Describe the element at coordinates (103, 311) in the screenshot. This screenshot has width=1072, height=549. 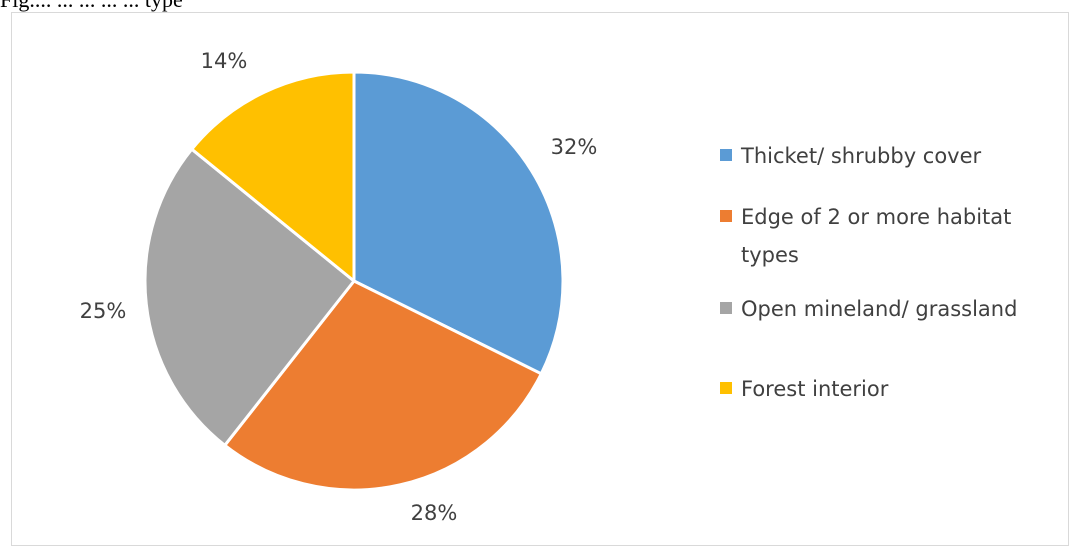
I see `slice-label-3: 25%` at that location.